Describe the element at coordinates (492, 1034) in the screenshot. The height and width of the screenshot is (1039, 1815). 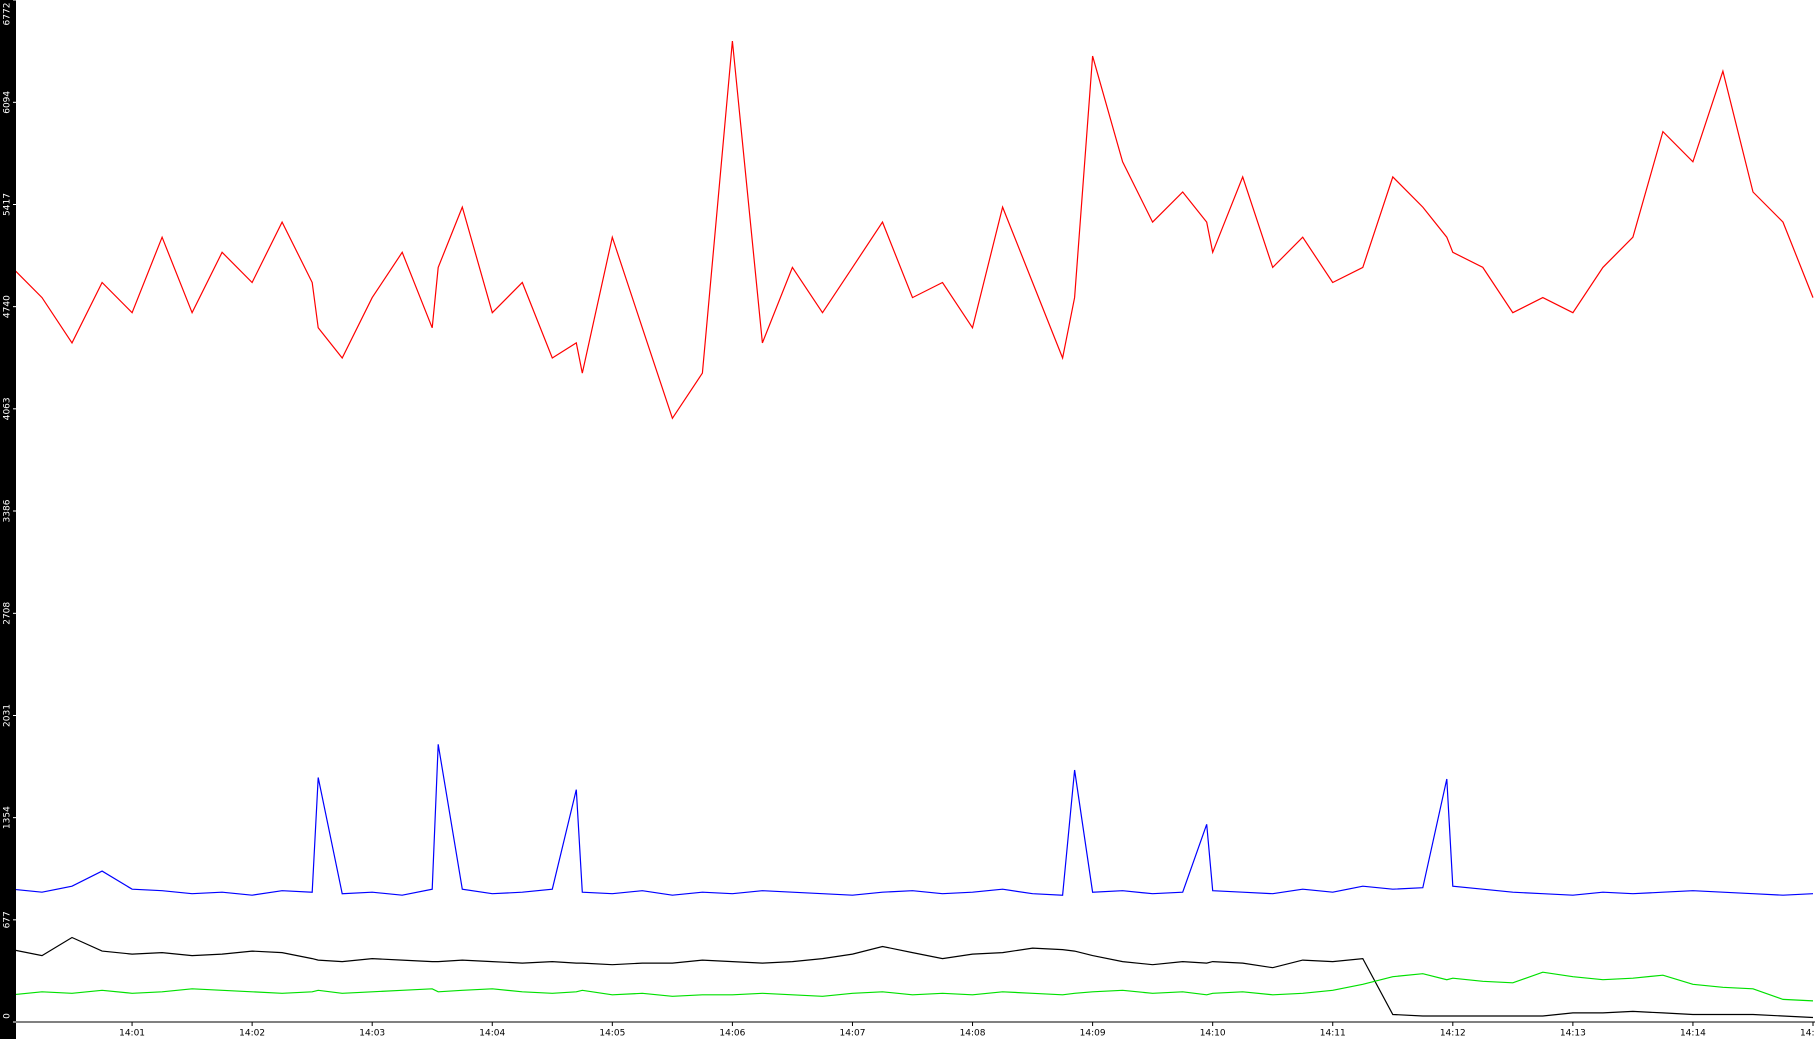
I see `x-tick-label: 14:04` at that location.